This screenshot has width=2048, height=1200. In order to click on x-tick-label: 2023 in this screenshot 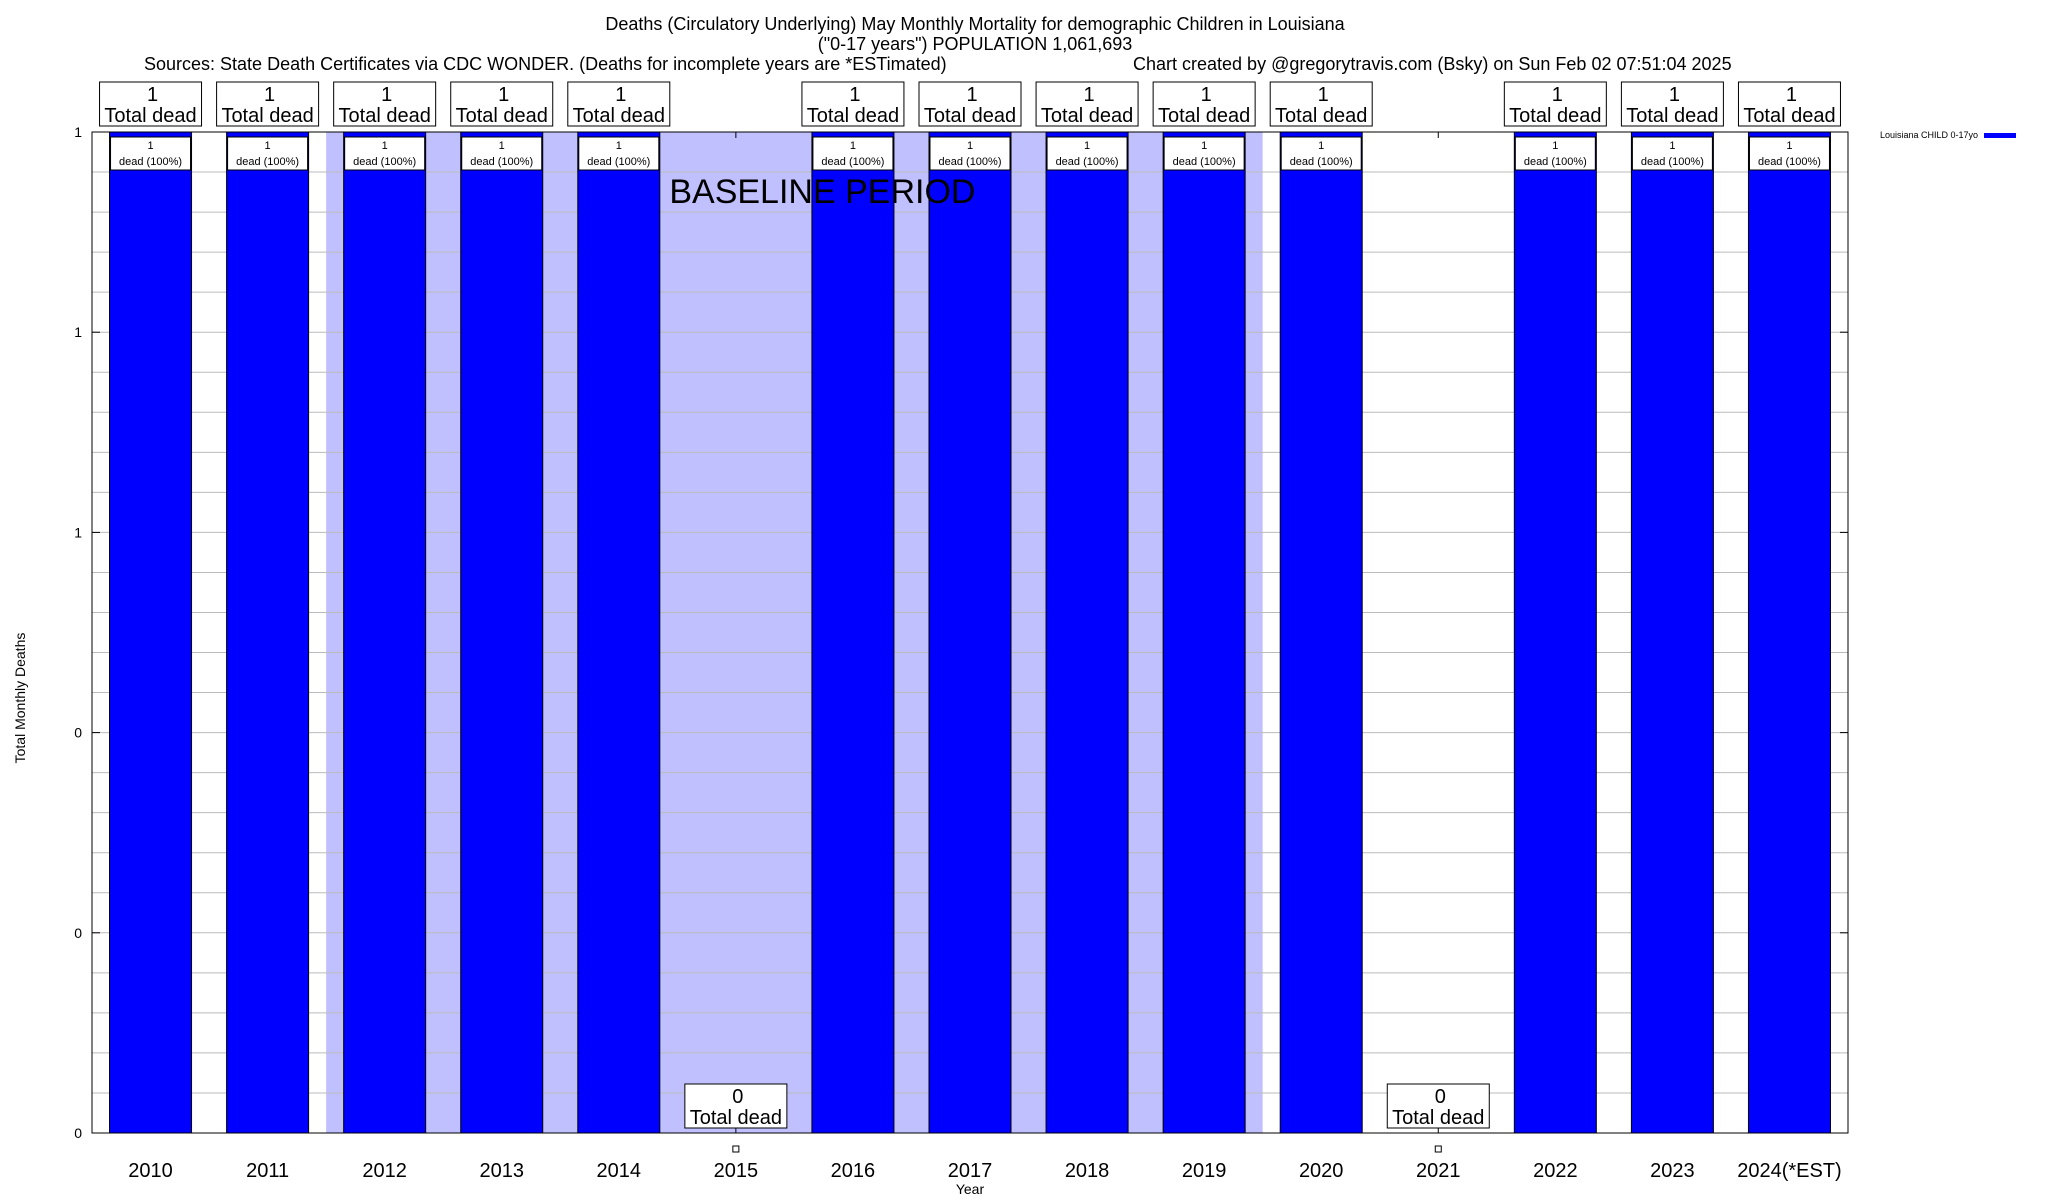, I will do `click(1672, 1171)`.